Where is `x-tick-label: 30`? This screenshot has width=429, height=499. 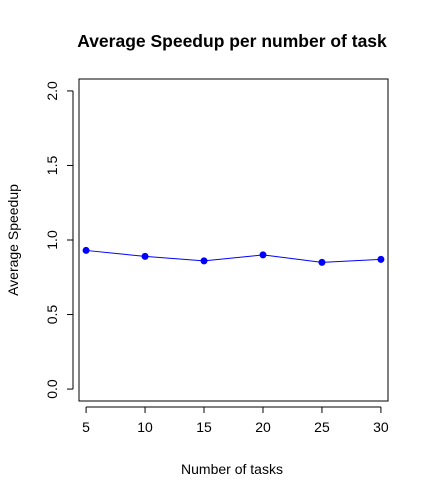 x-tick-label: 30 is located at coordinates (381, 427).